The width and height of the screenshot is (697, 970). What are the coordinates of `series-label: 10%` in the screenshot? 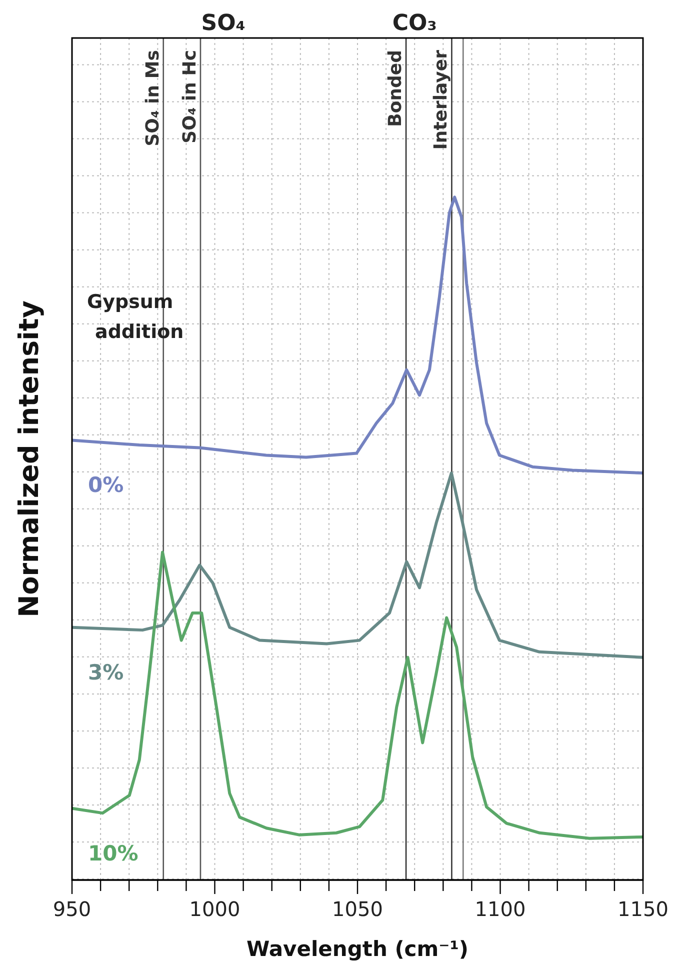 It's located at (113, 853).